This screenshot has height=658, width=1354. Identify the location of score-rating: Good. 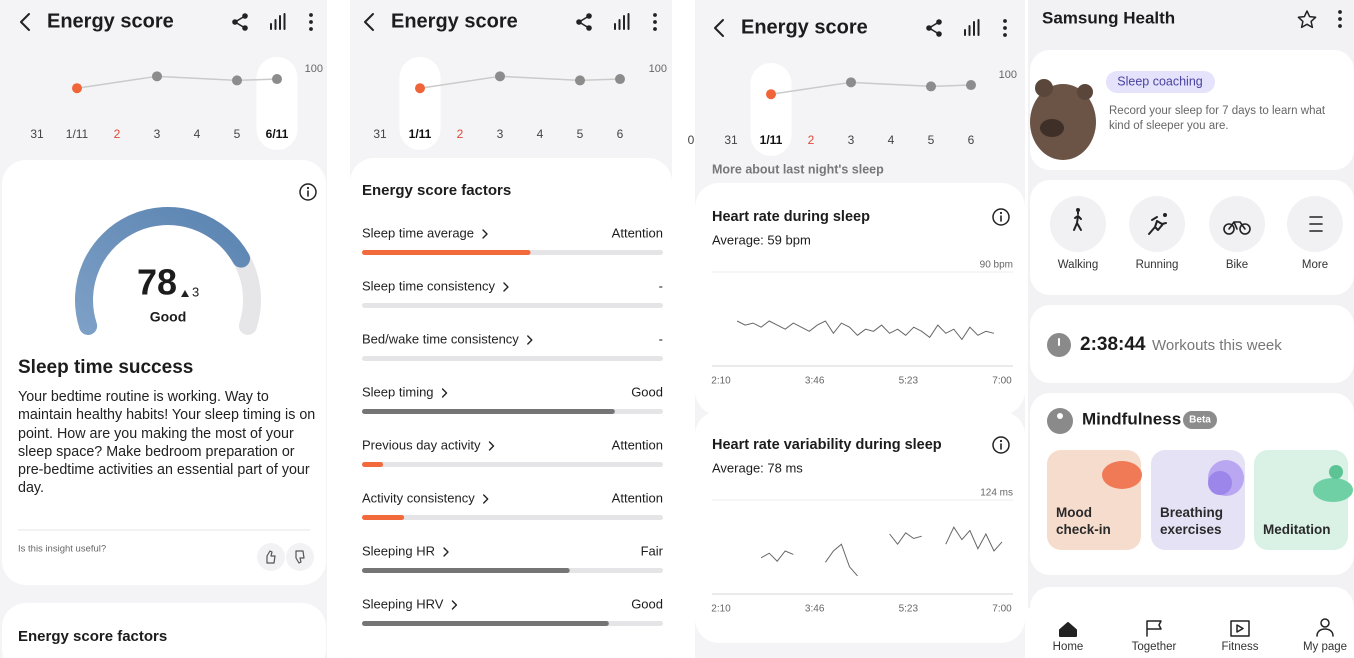
(168, 317).